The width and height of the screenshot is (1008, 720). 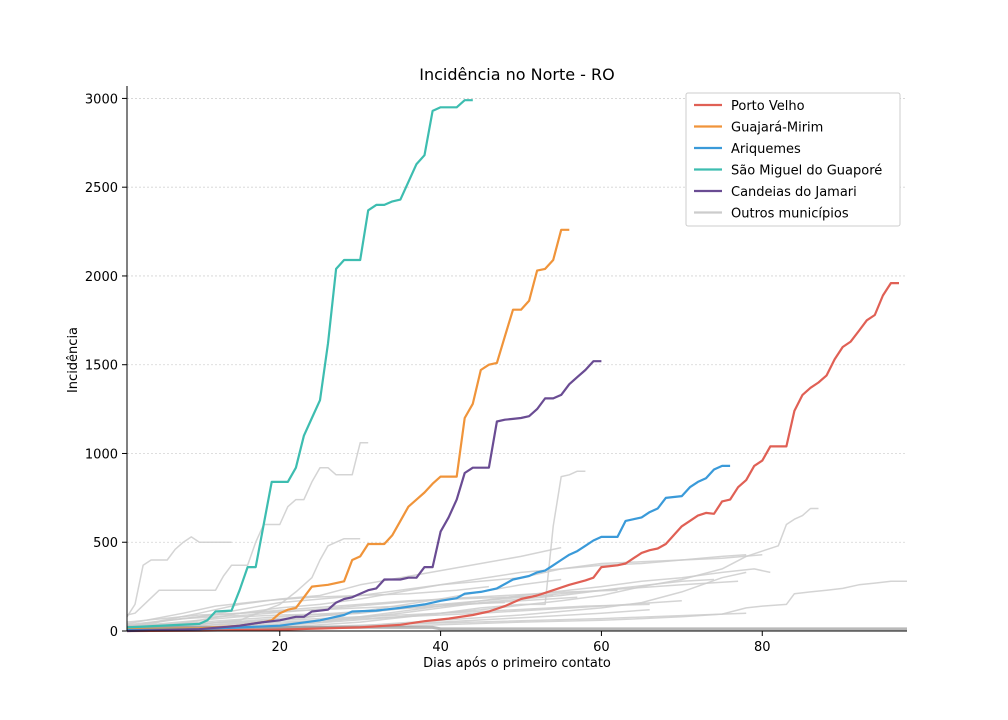 What do you see at coordinates (114, 632) in the screenshot?
I see `y-tick-label-0: 0` at bounding box center [114, 632].